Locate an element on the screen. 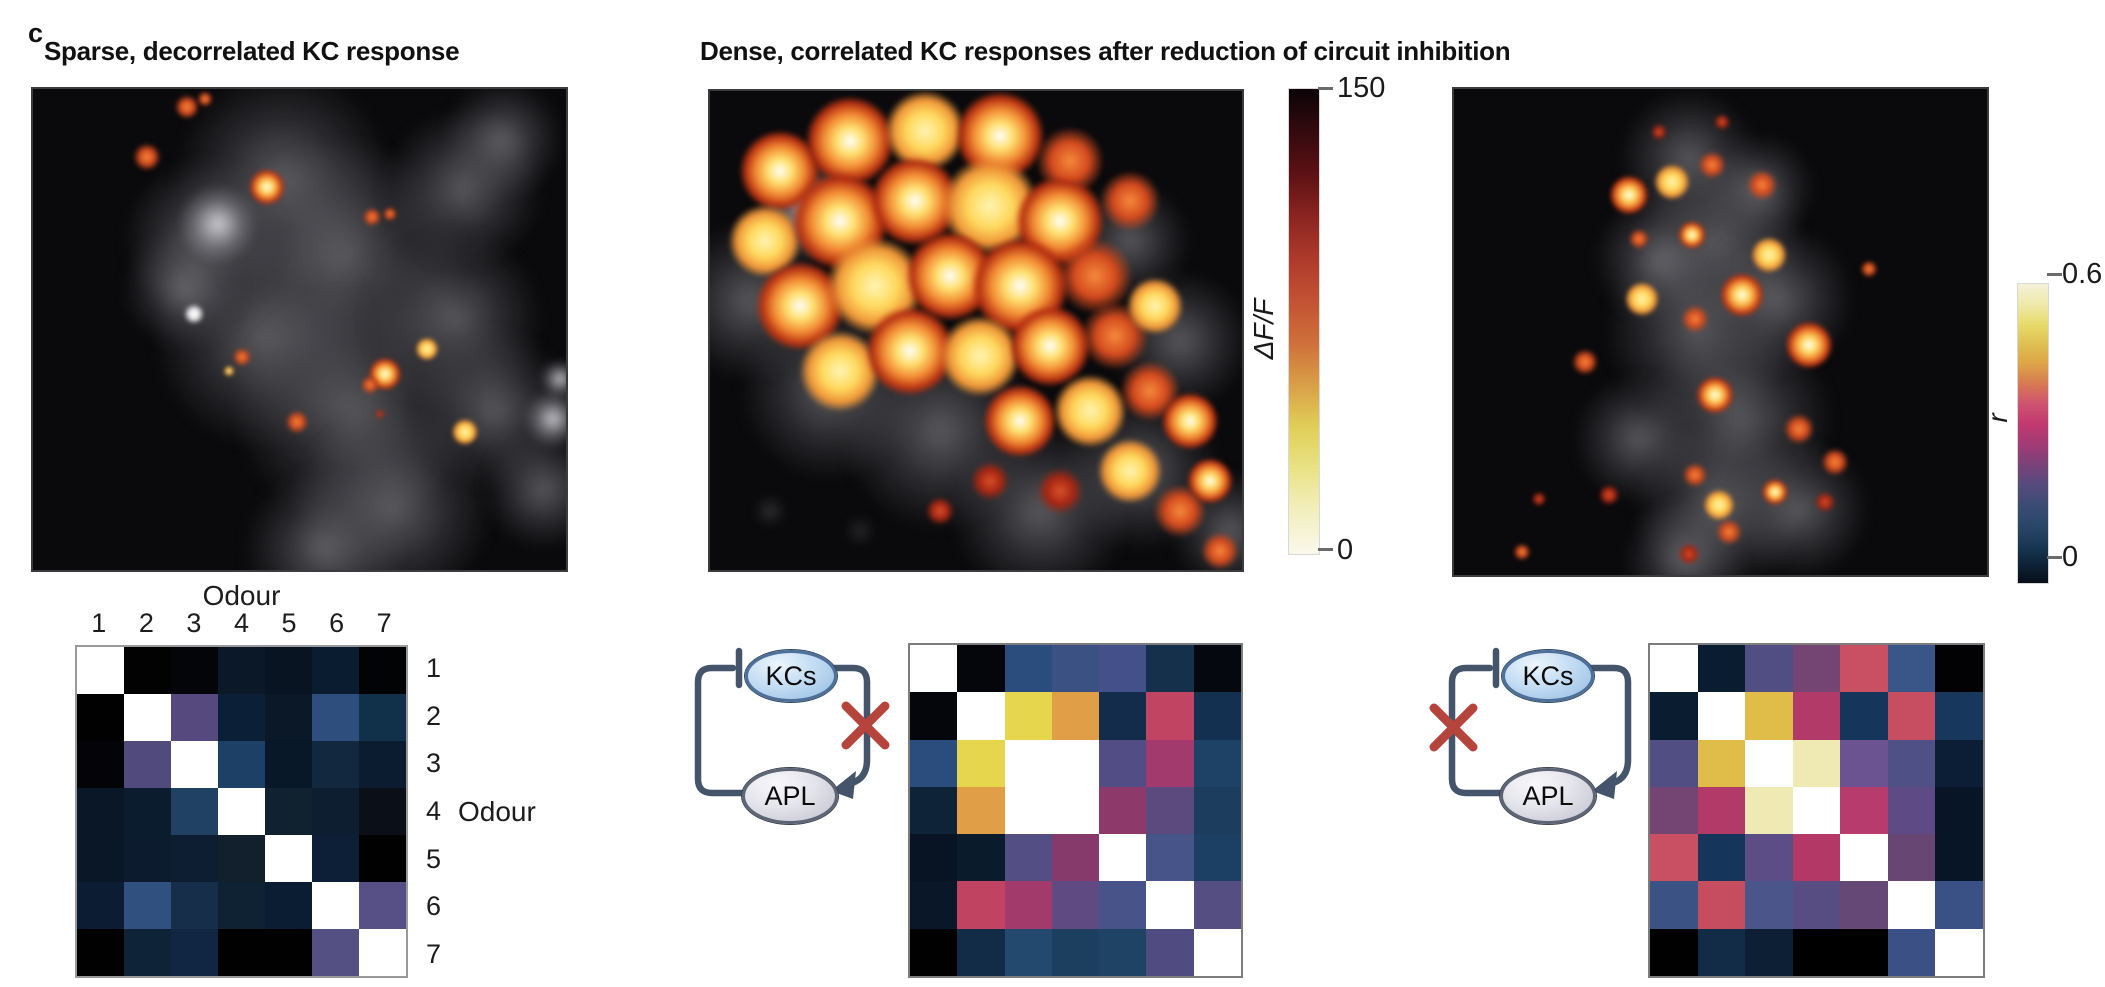 This screenshot has width=2105, height=987. title-left: Sparse, decorrelated KC response is located at coordinates (252, 51).